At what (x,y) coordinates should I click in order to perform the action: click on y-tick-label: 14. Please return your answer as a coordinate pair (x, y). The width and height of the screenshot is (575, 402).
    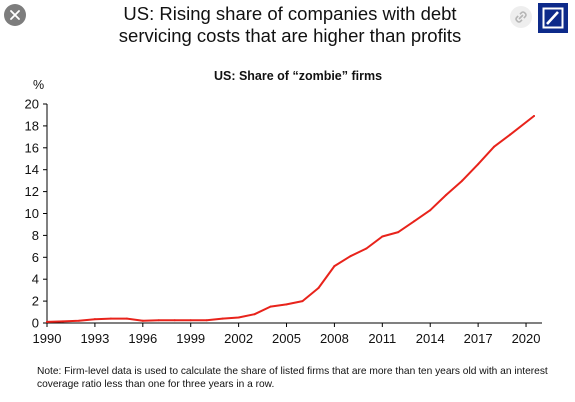
    Looking at the image, I should click on (32, 169).